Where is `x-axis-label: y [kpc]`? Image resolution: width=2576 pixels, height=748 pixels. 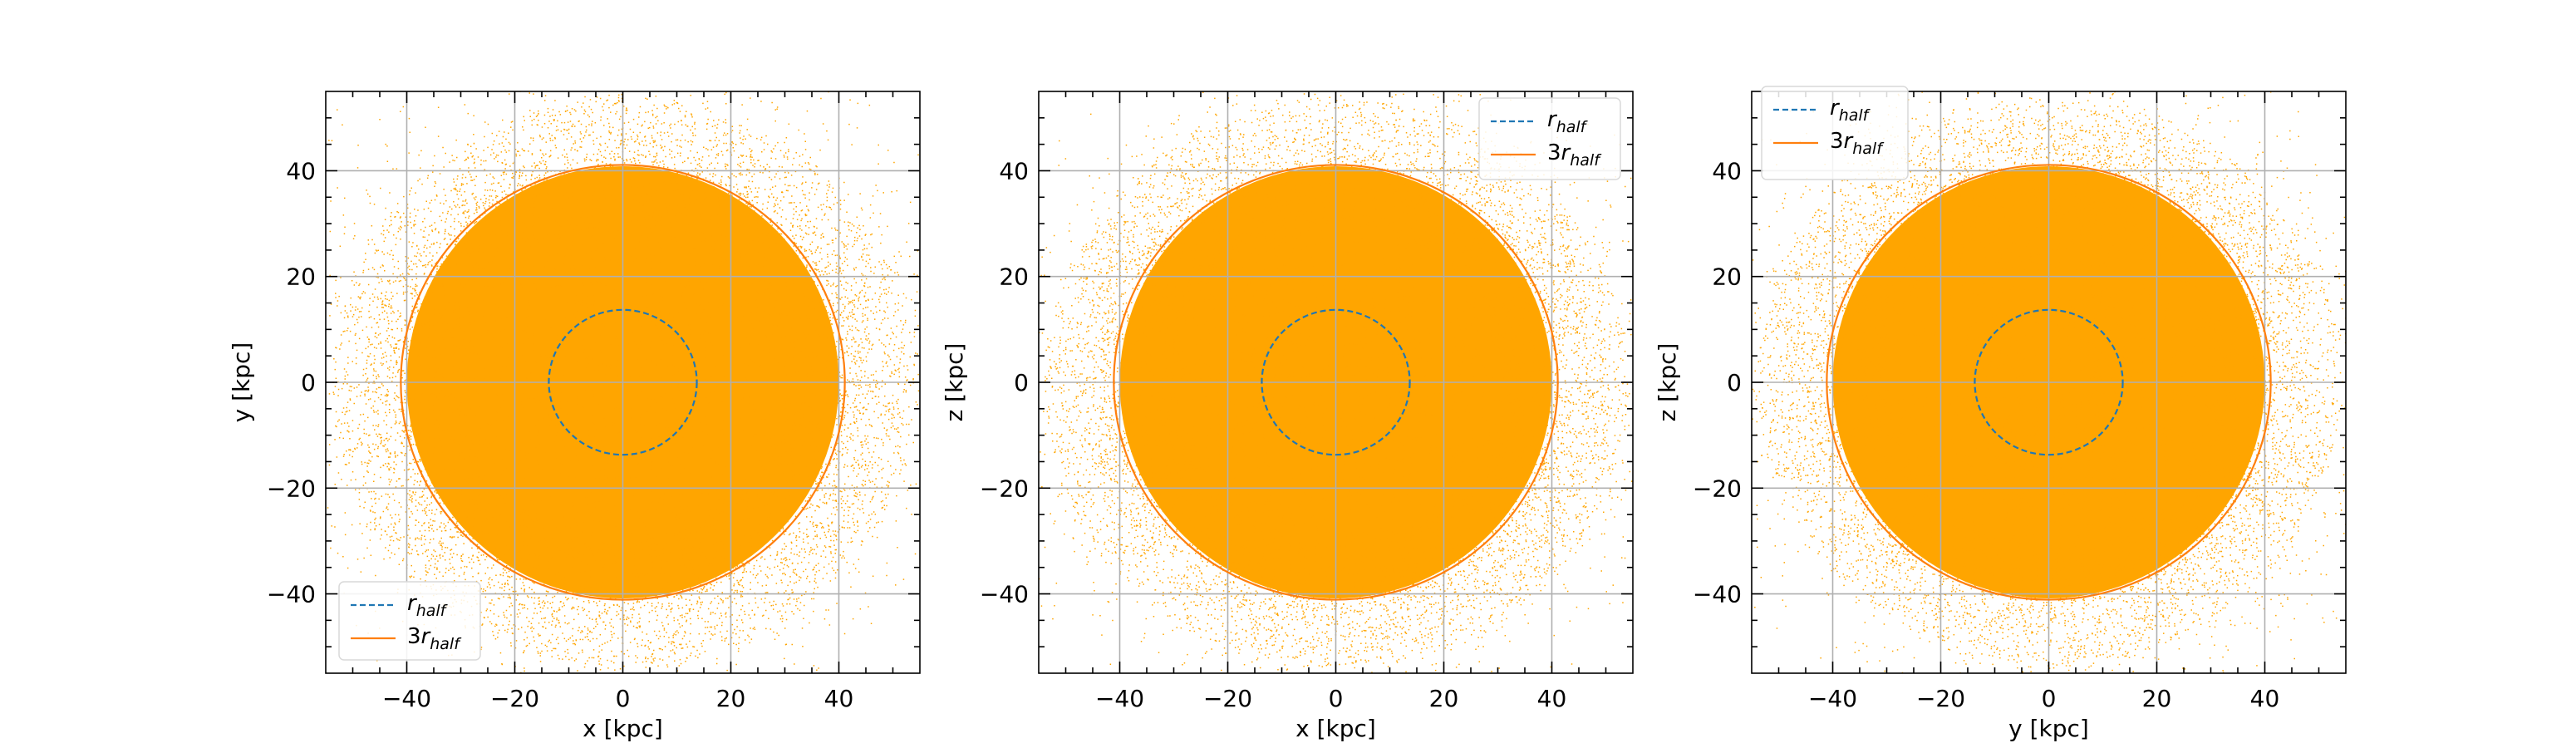
x-axis-label: y [kpc] is located at coordinates (2048, 728).